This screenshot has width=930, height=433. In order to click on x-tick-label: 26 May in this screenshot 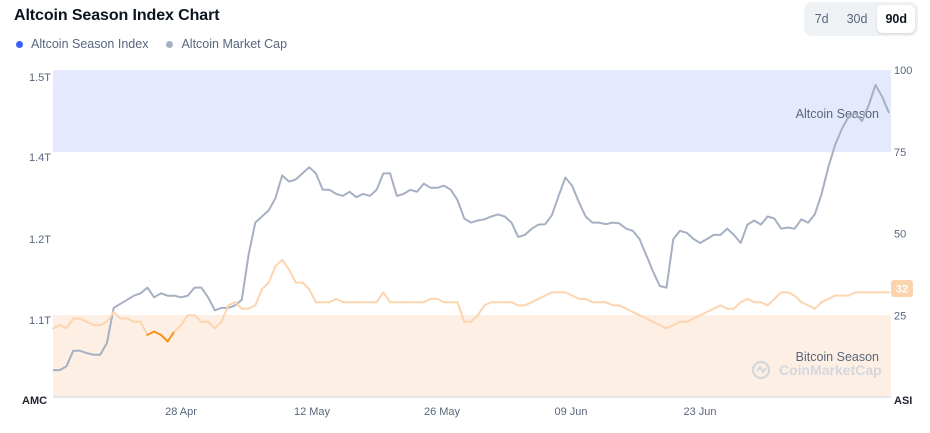, I will do `click(442, 412)`.